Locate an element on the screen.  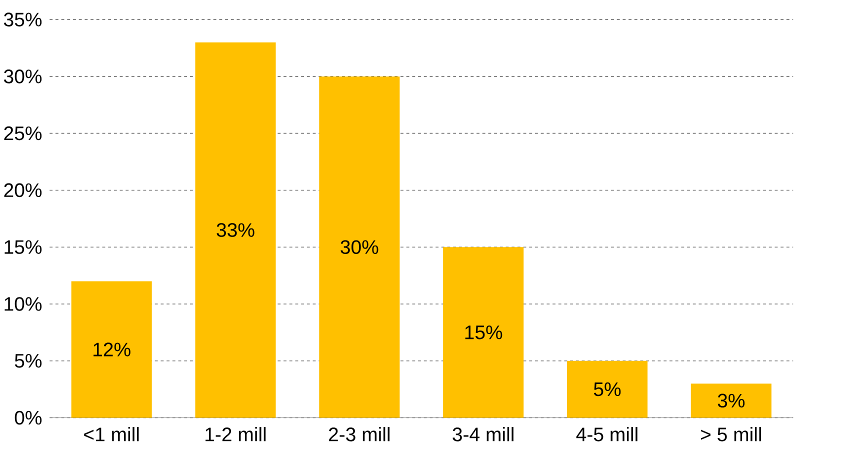
x-tick-label: 1-2 mill is located at coordinates (236, 434).